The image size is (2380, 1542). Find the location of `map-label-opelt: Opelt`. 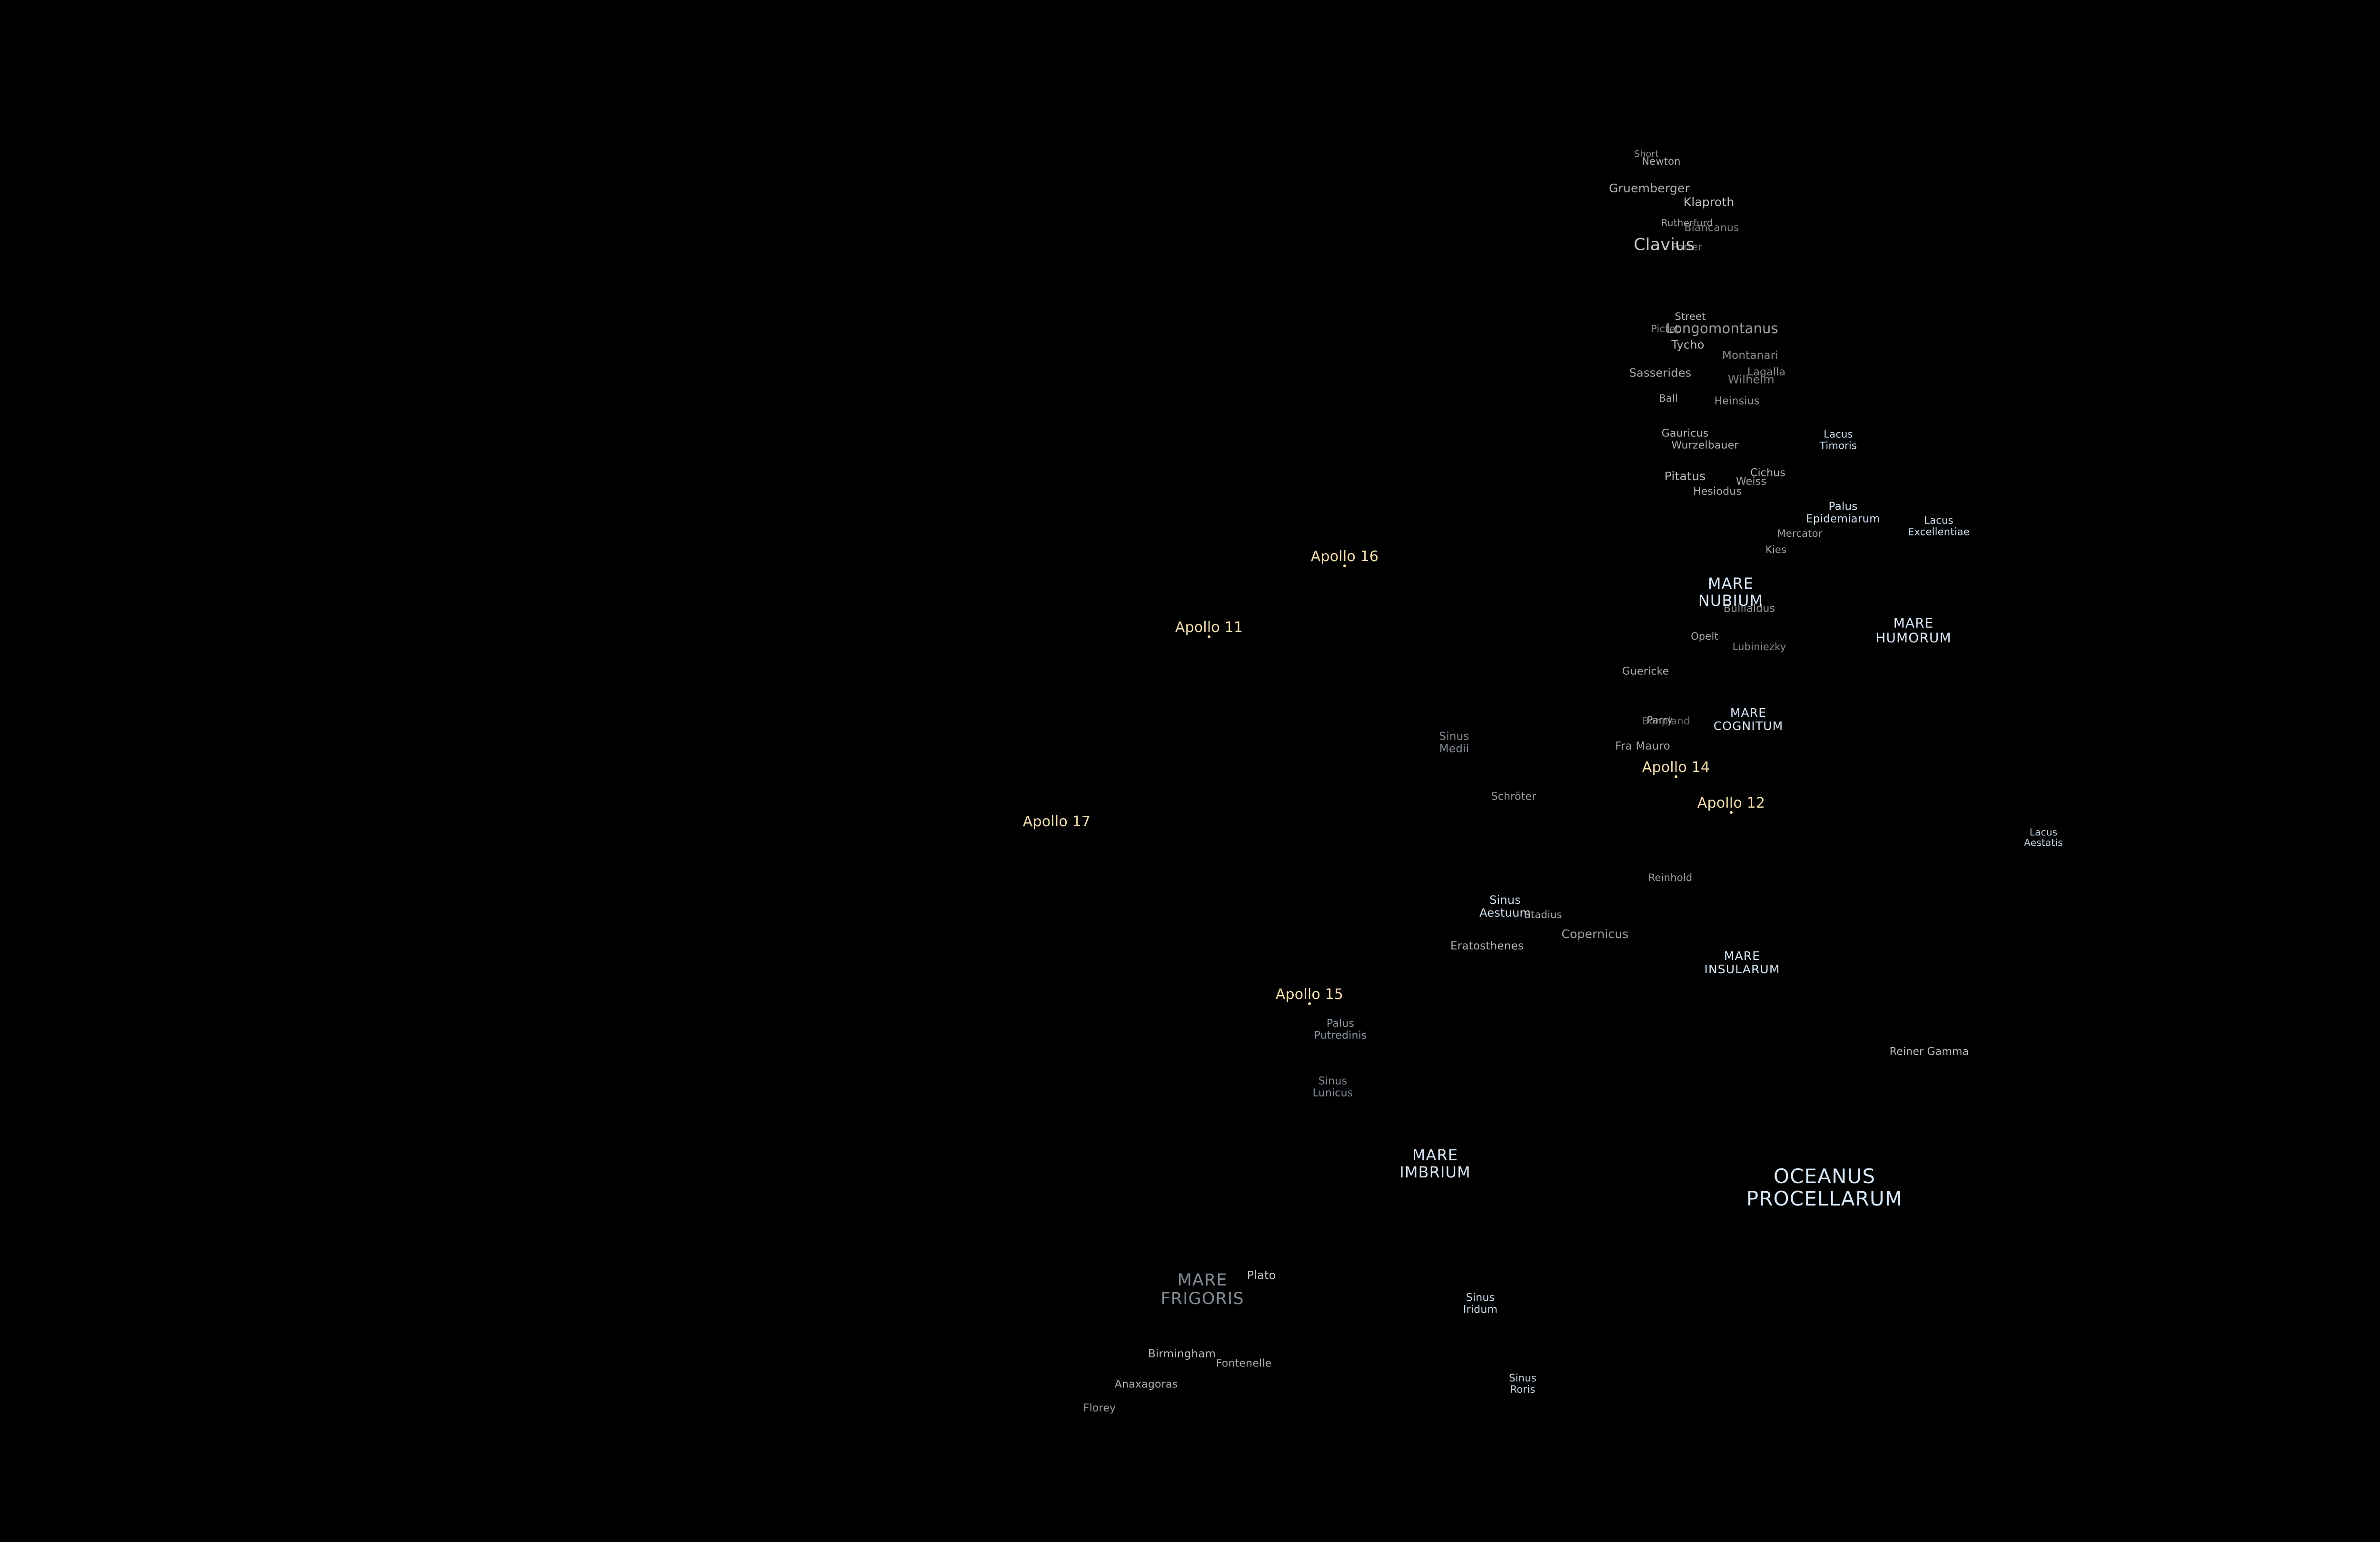

map-label-opelt: Opelt is located at coordinates (1704, 636).